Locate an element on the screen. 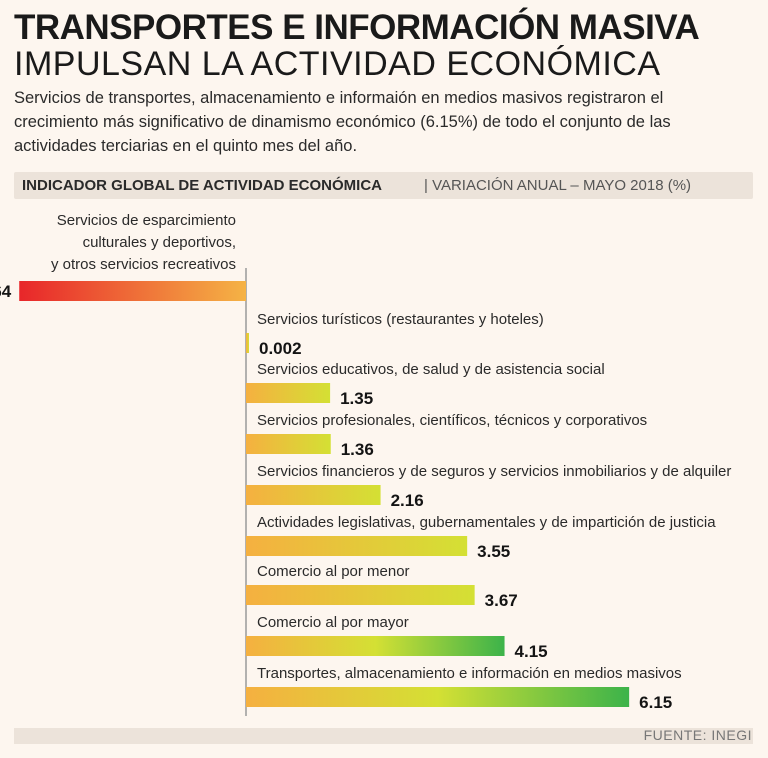 The height and width of the screenshot is (758, 768). value-label: -3.64 is located at coordinates (6, 291).